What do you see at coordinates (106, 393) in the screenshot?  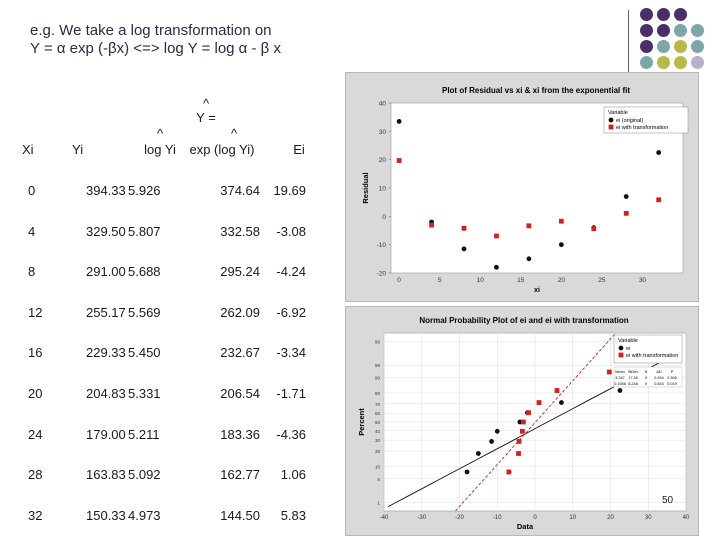 I see `table-cell-yi: 204.83` at bounding box center [106, 393].